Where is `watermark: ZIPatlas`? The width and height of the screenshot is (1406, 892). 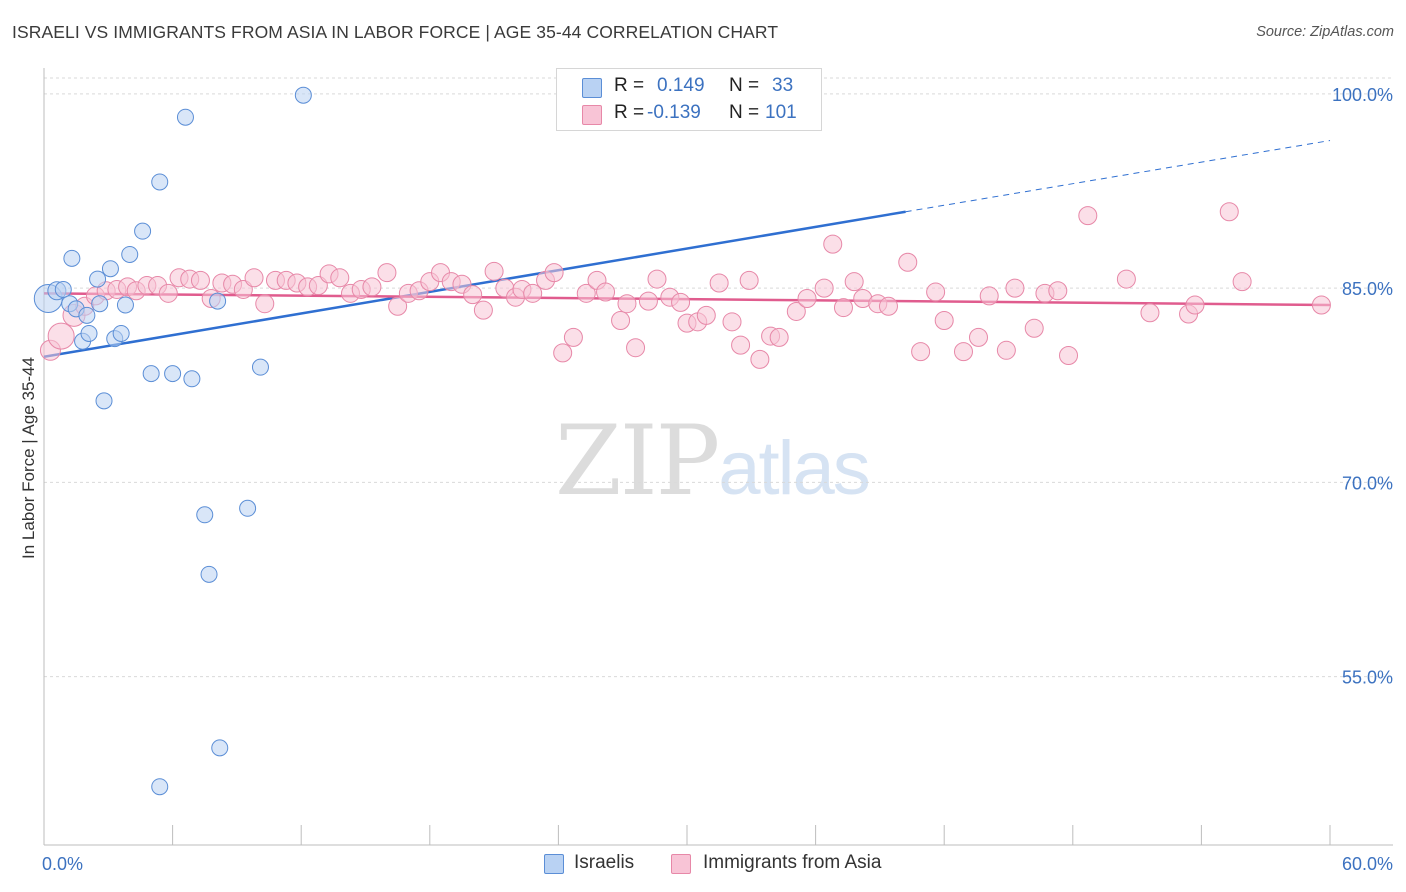
watermark: ZIPatlas is located at coordinates (713, 461).